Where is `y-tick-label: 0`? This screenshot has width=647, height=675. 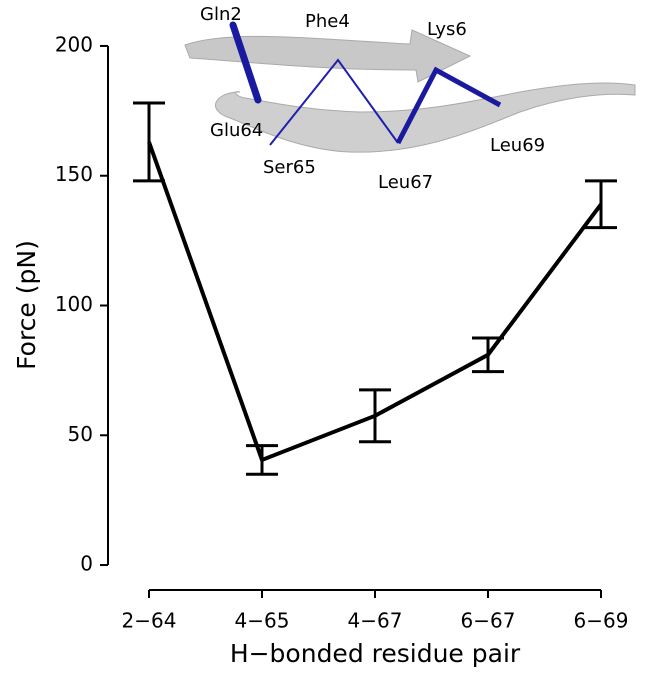 y-tick-label: 0 is located at coordinates (86, 564).